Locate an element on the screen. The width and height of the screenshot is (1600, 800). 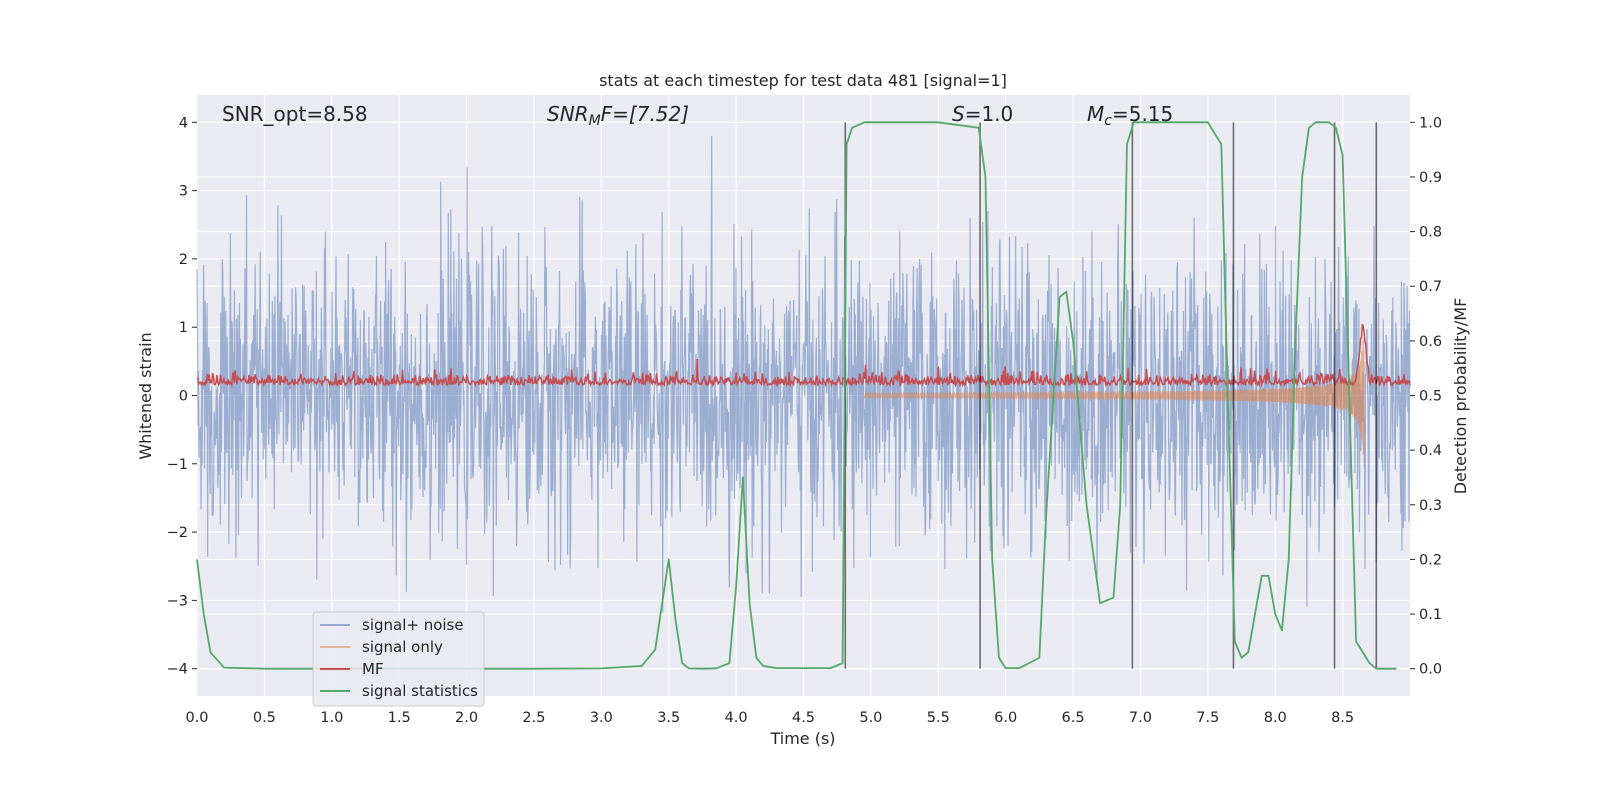
mf-line is located at coordinates (803, 355).